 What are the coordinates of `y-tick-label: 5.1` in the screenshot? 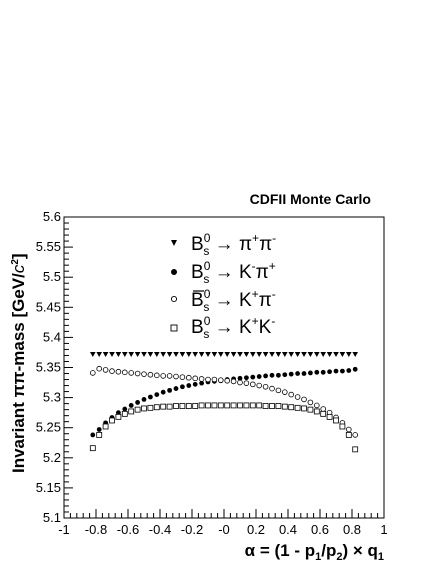 It's located at (52, 517).